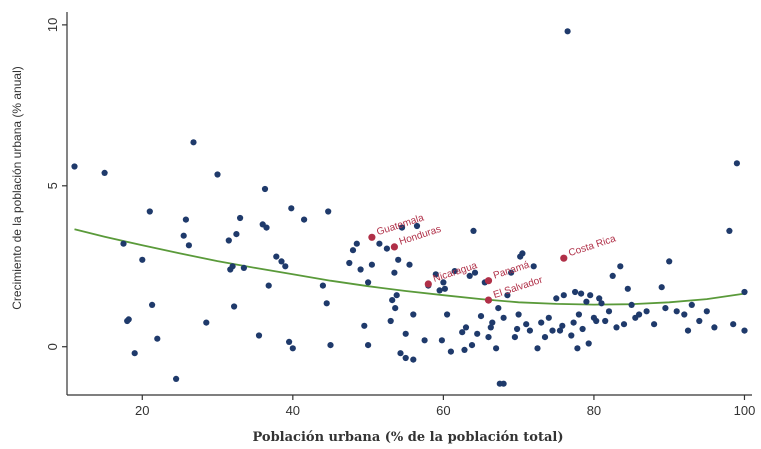 This screenshot has height=449, width=761. I want to click on y-tick-label: 0, so click(52, 346).